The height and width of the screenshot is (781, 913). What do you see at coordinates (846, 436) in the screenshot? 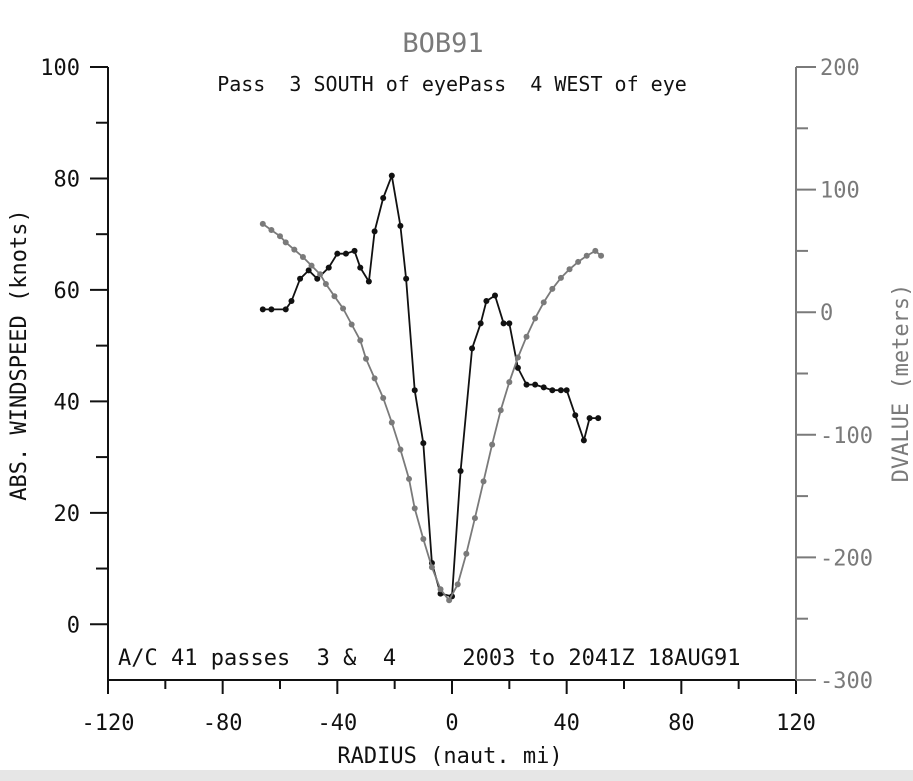
I see `y2-tick-label: -100` at bounding box center [846, 436].